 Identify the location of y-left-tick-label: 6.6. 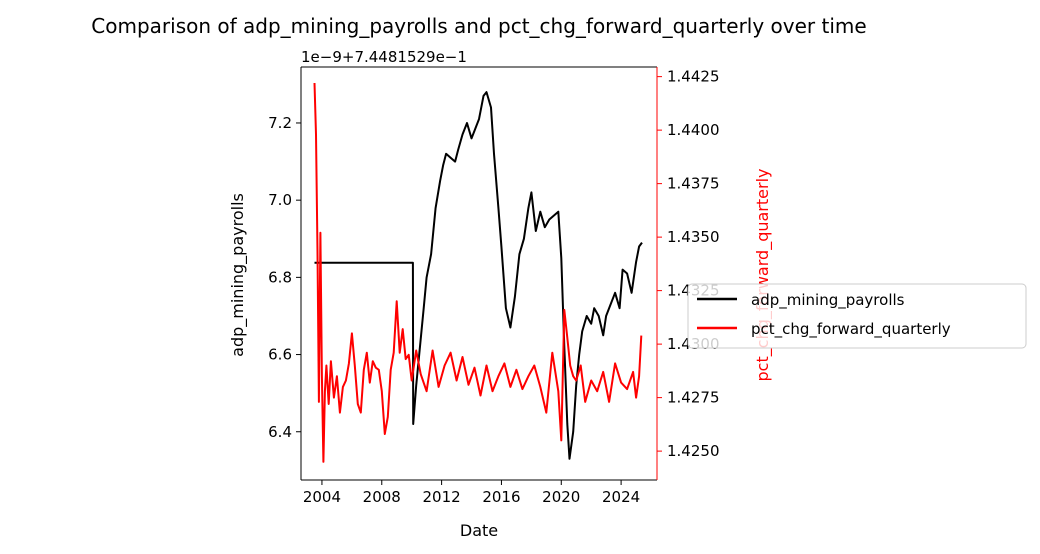
(280, 355).